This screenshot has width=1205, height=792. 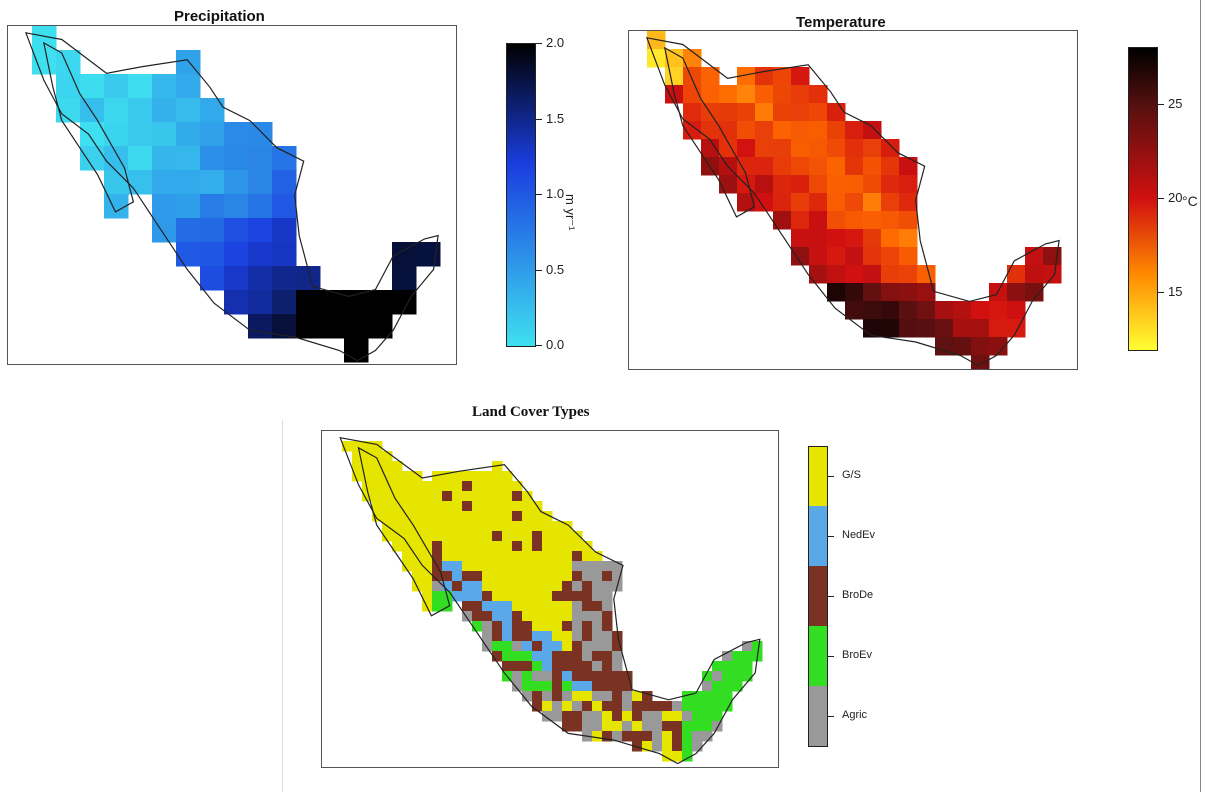 What do you see at coordinates (236, 194) in the screenshot?
I see `map-cells` at bounding box center [236, 194].